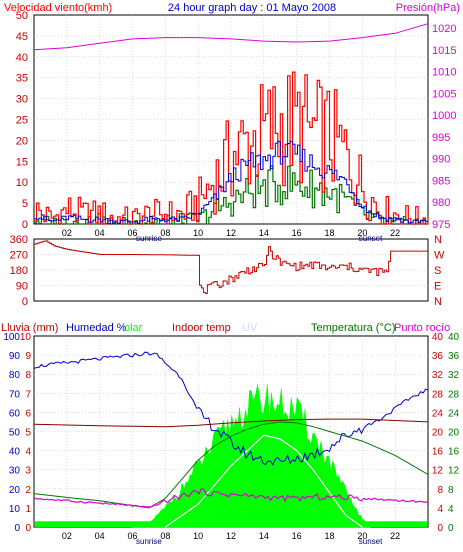  What do you see at coordinates (28, 528) in the screenshot?
I see `rain-y-tick: 0` at bounding box center [28, 528].